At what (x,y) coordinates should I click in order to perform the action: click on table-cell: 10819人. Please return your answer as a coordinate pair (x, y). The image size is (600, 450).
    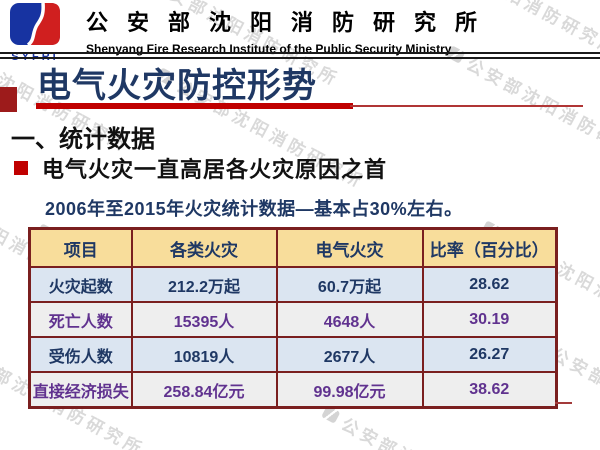
    Looking at the image, I should click on (204, 354).